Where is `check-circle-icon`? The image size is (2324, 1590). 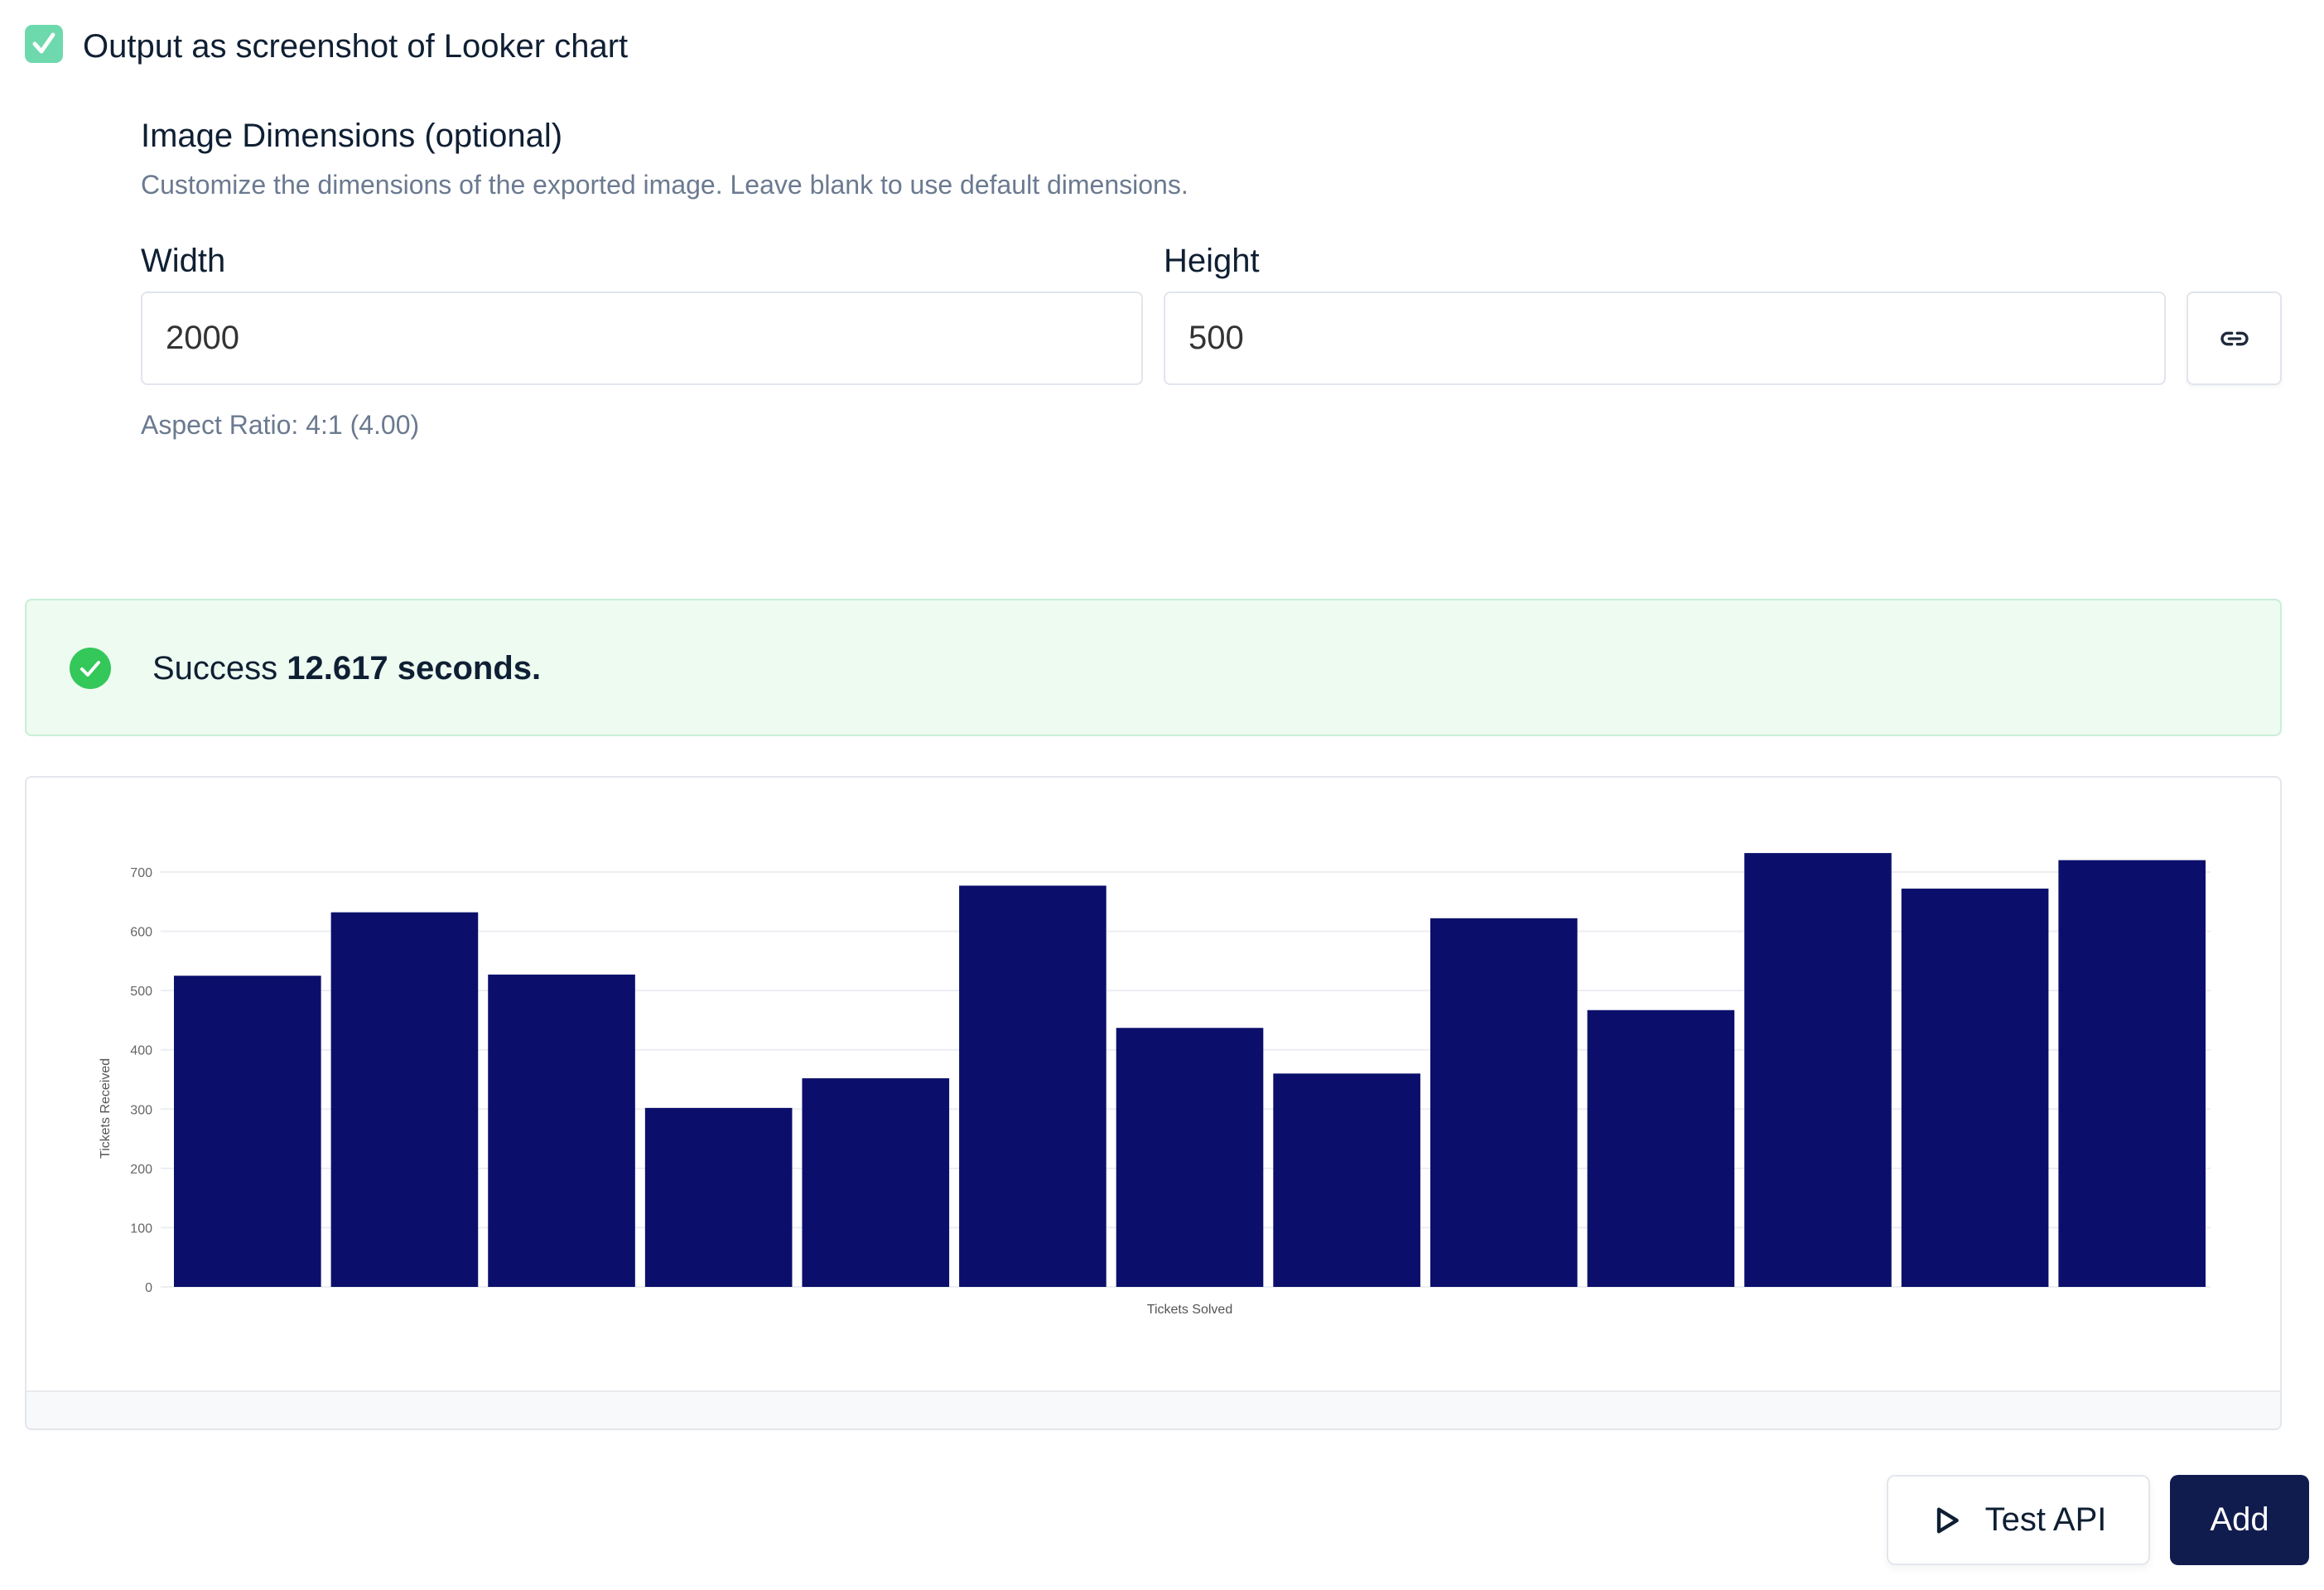 check-circle-icon is located at coordinates (91, 668).